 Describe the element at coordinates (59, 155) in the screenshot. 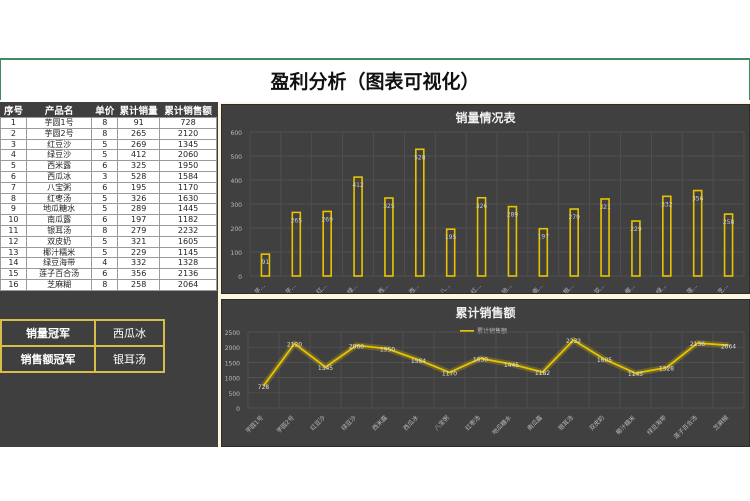

I see `table-cell: 绿豆沙` at that location.